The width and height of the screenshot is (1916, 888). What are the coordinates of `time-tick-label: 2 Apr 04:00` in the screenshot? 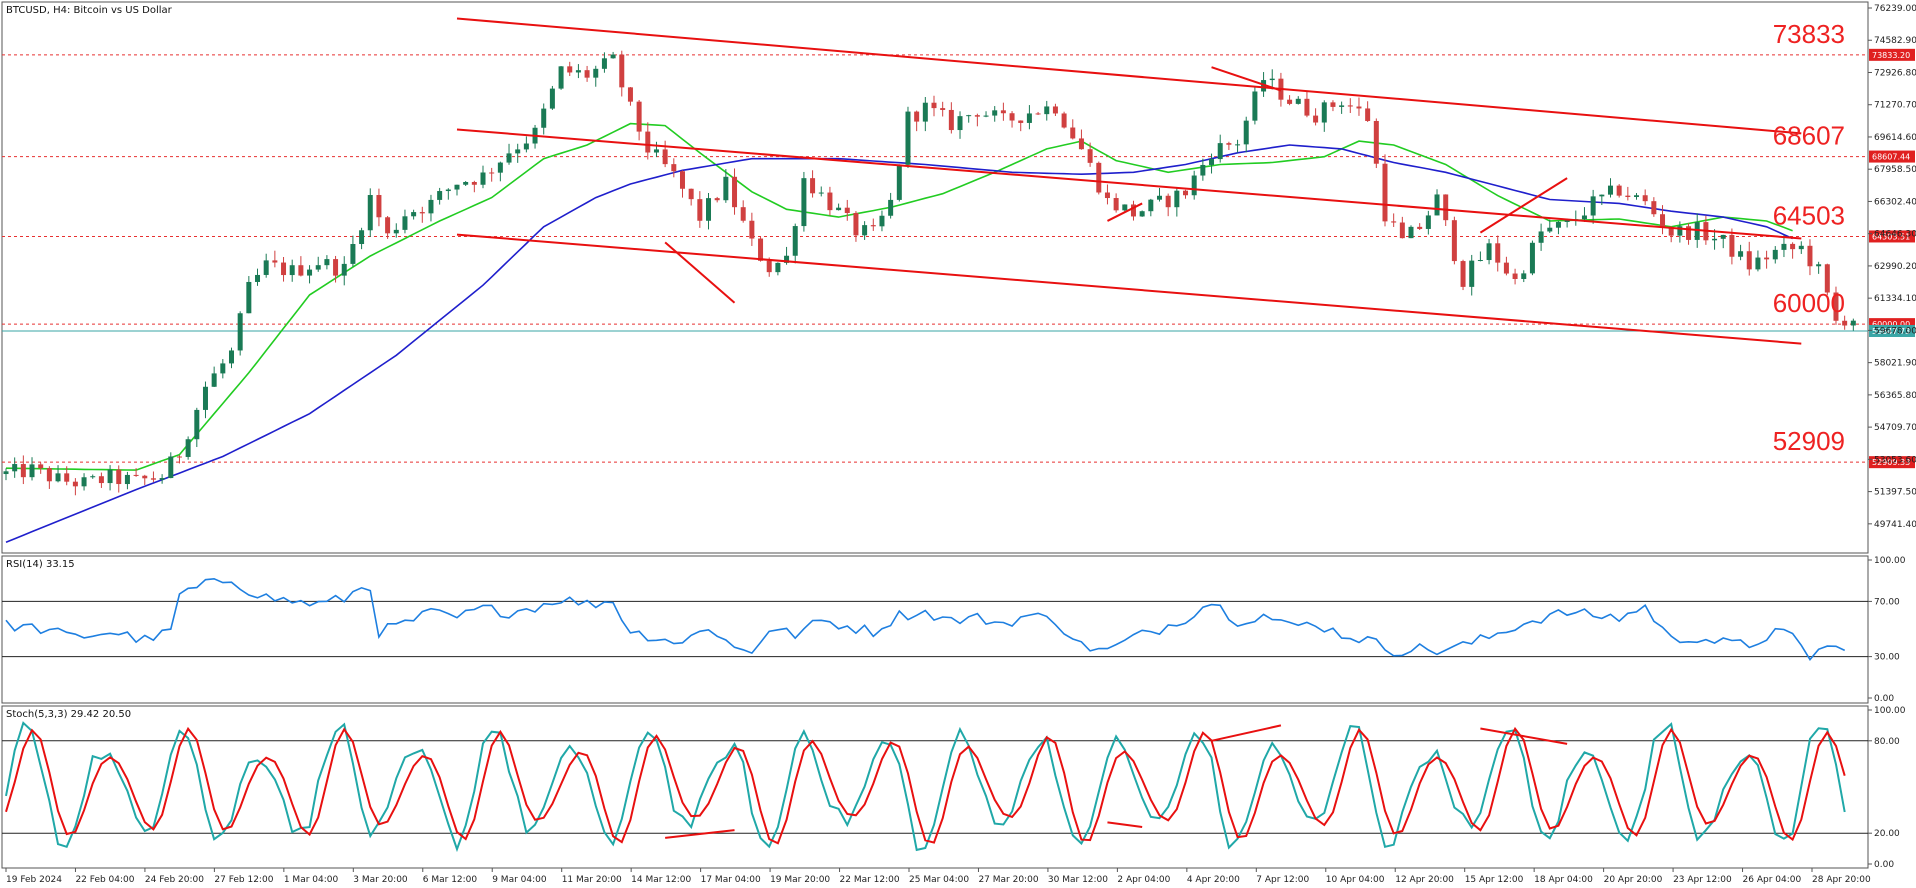 It's located at (1143, 880).